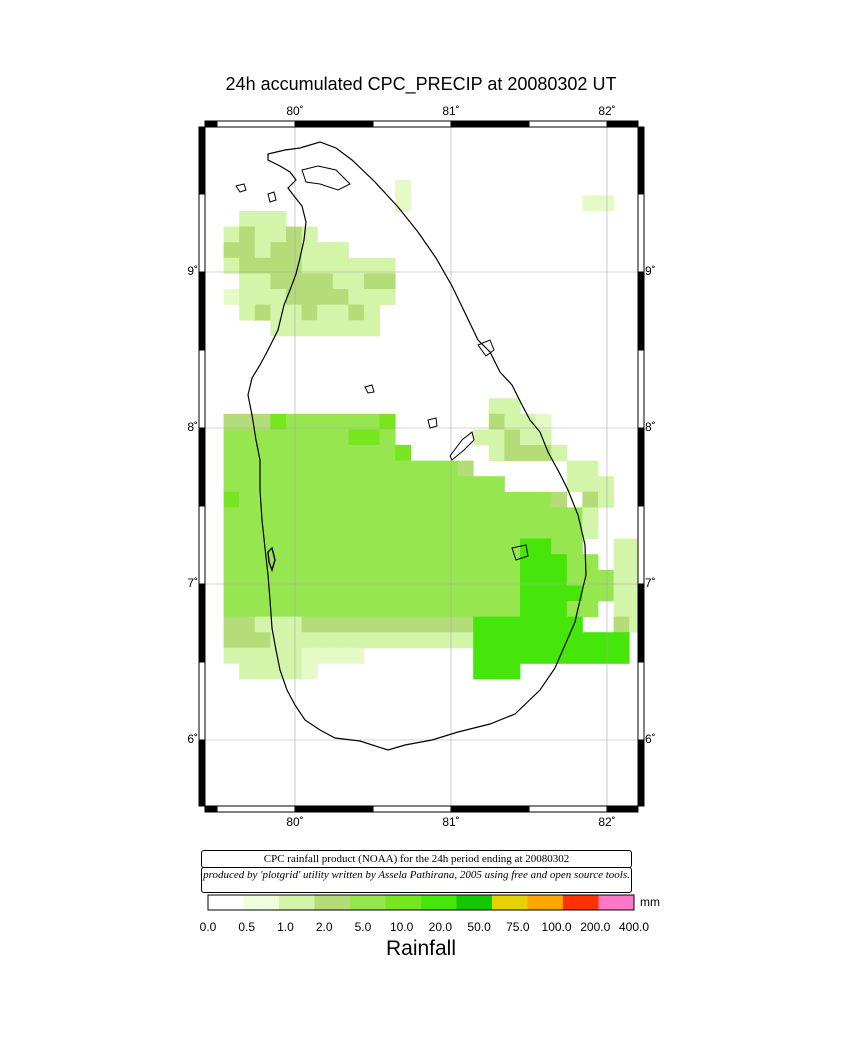 The image size is (842, 1063). I want to click on colorbar-label: 100.0, so click(556, 927).